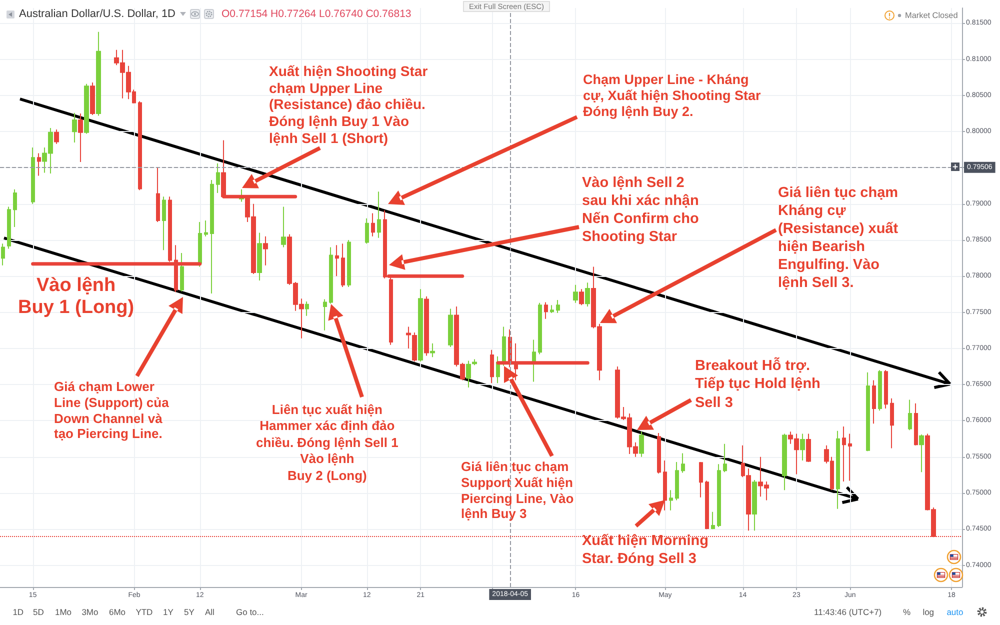 The image size is (1000, 625). I want to click on text: 5D, so click(38, 612).